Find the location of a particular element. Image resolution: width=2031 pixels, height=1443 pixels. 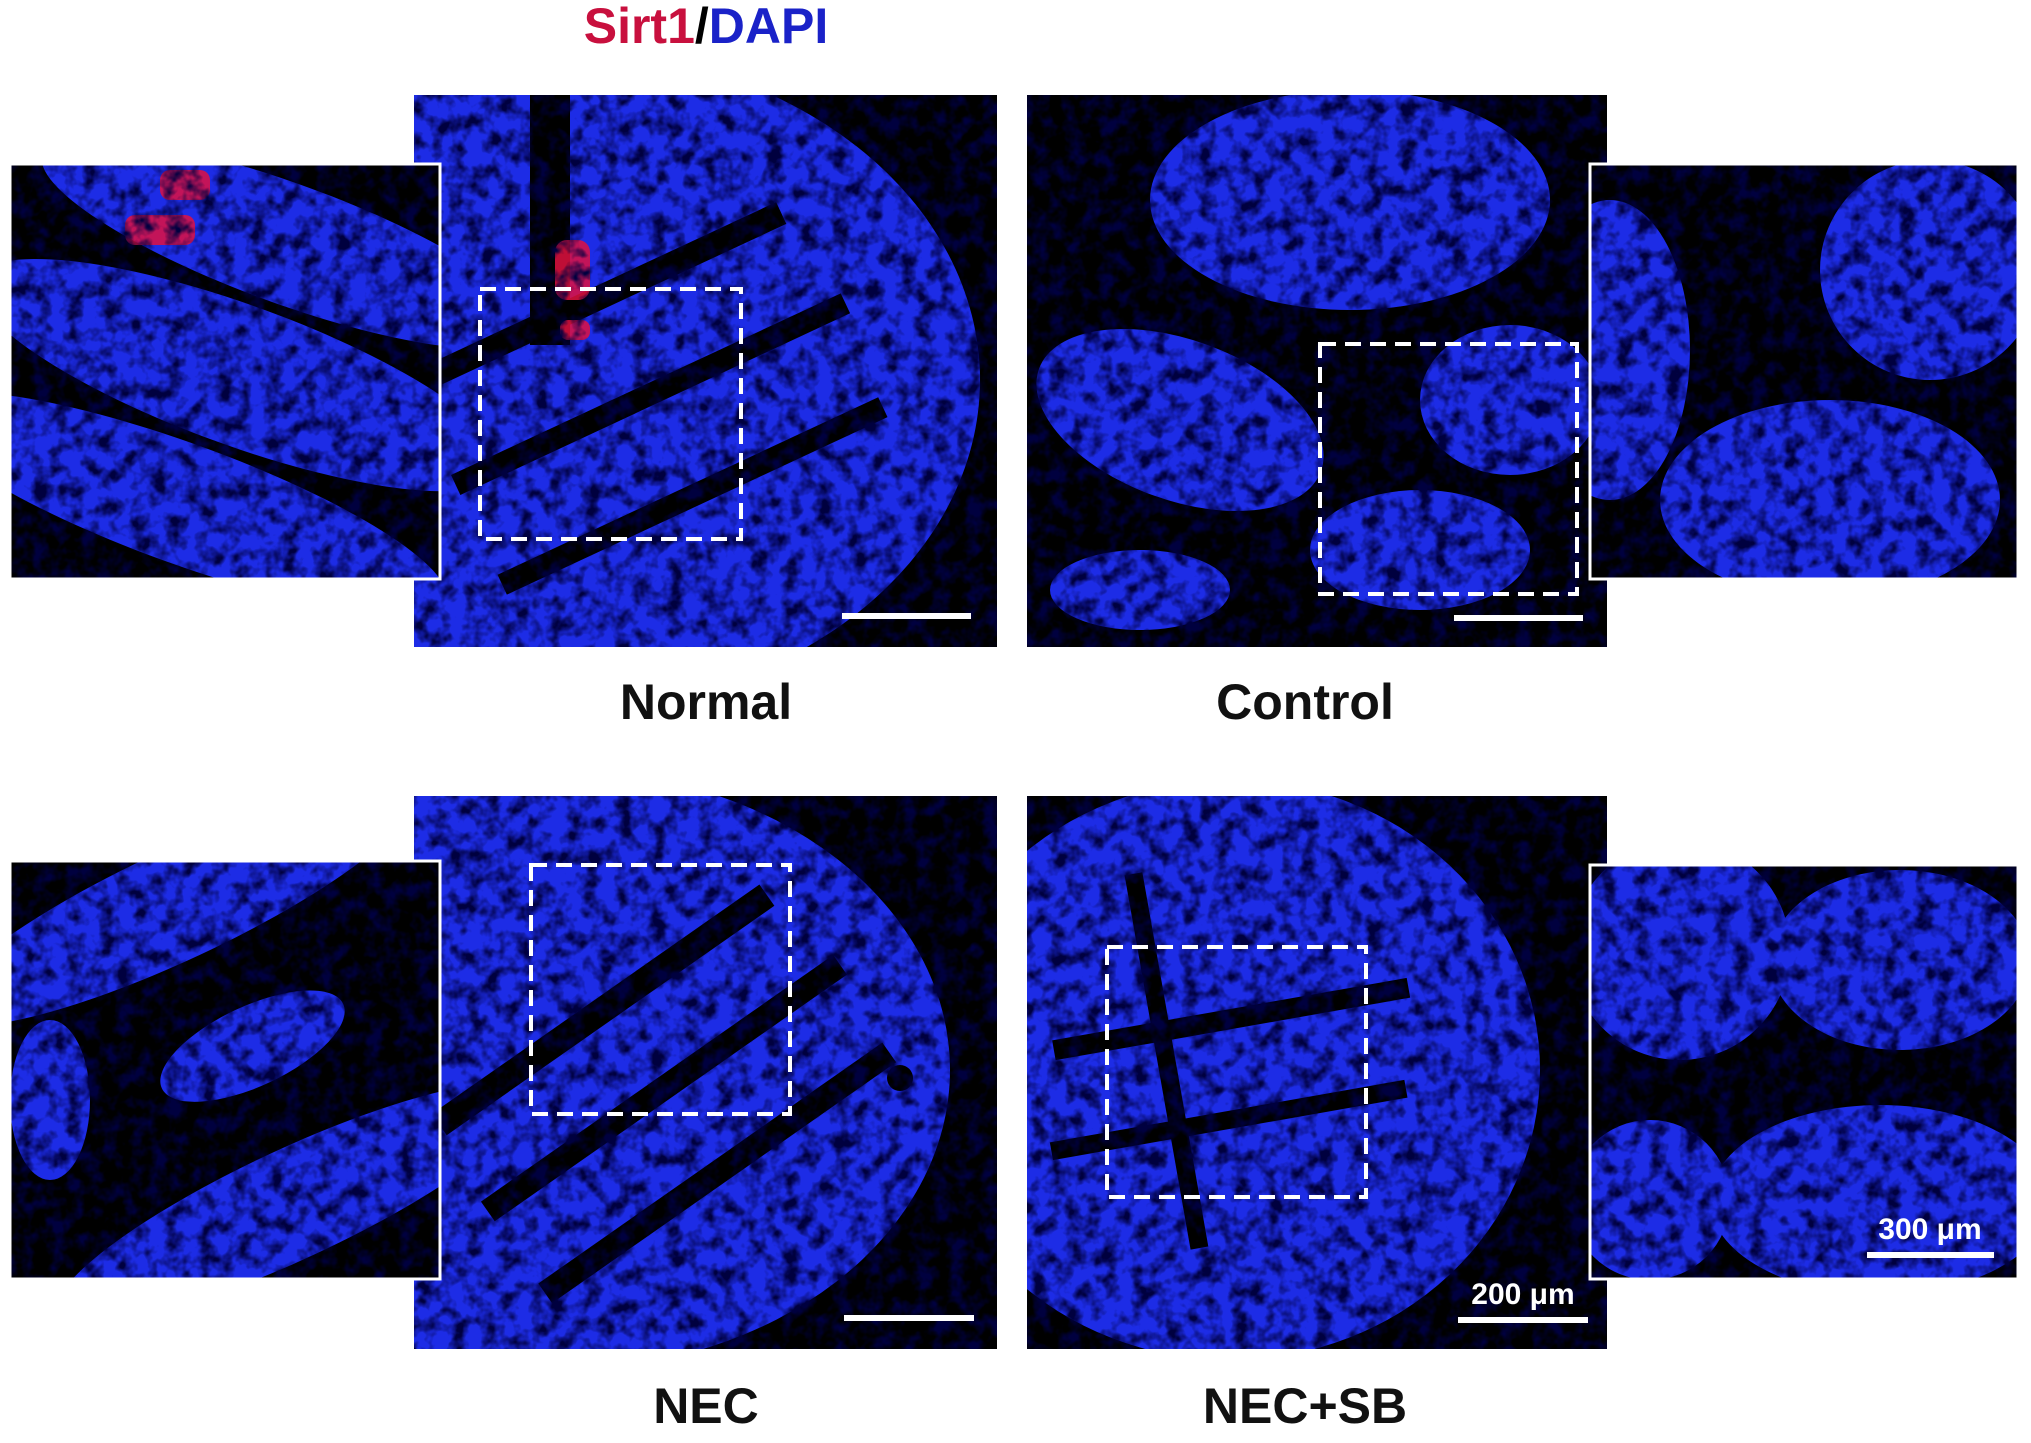

stain-name: DAPI is located at coordinates (768, 27).